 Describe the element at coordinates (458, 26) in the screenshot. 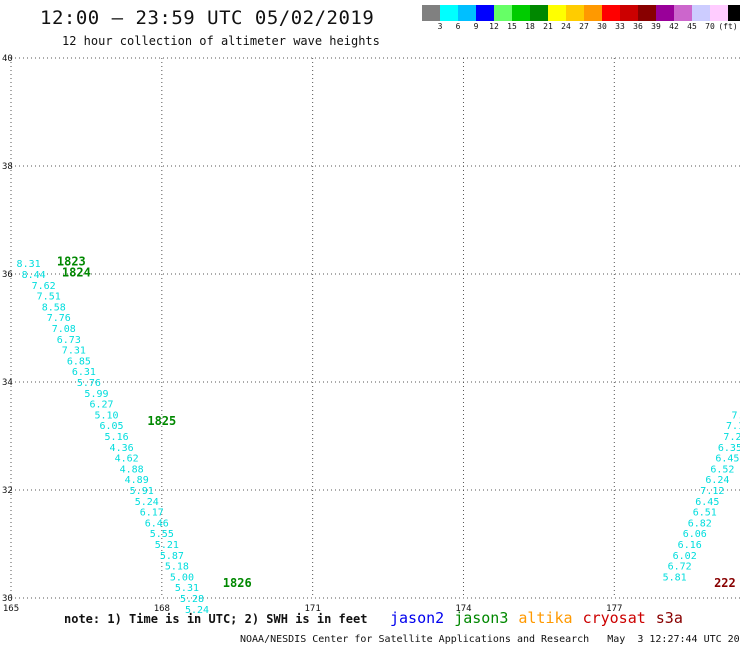

I see `colorbar-label: 6` at that location.